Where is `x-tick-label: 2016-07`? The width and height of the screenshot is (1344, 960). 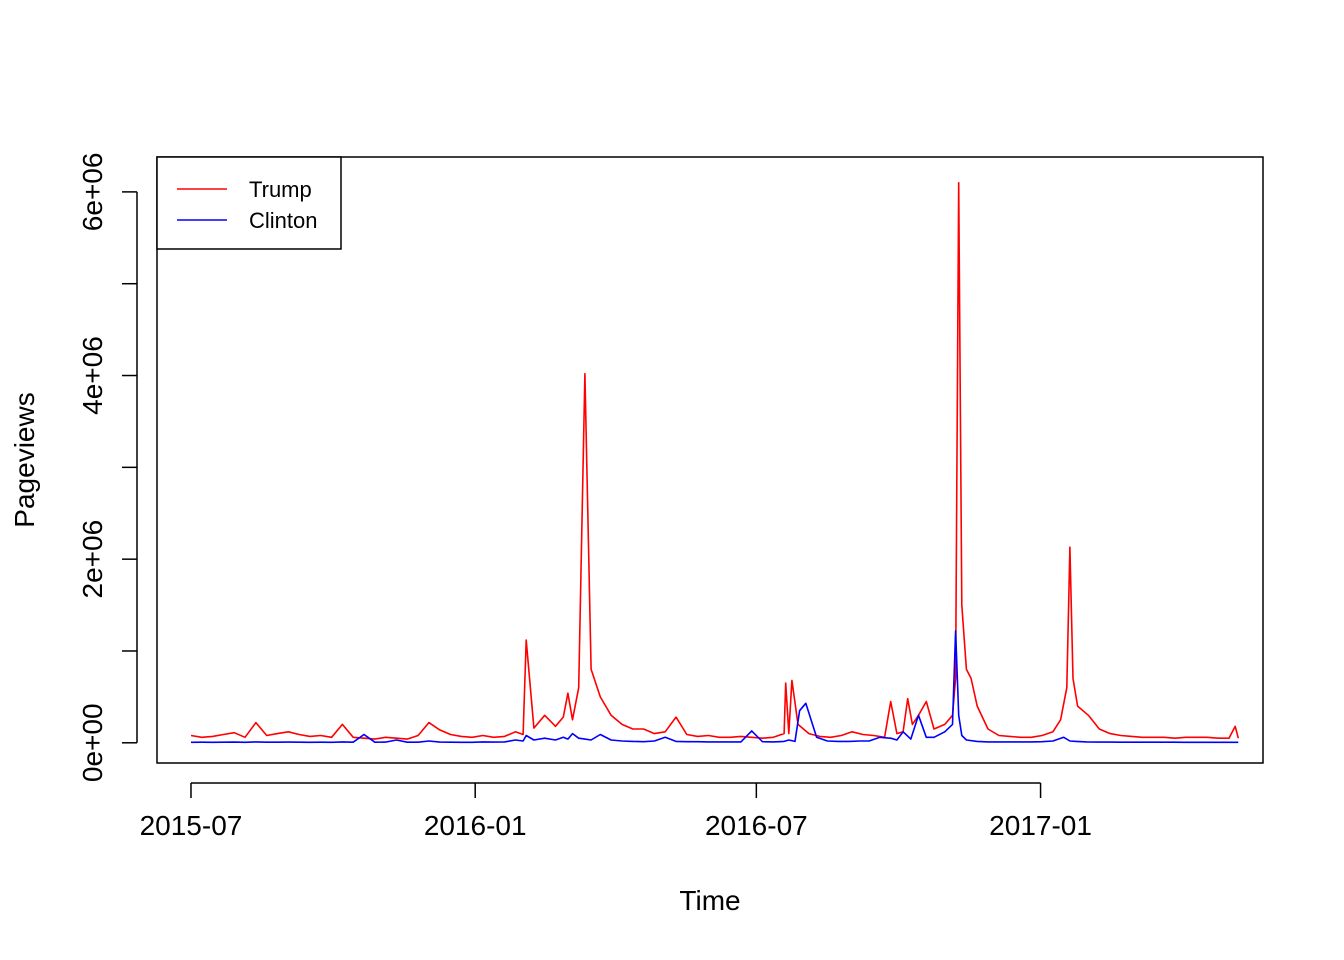 x-tick-label: 2016-07 is located at coordinates (756, 825).